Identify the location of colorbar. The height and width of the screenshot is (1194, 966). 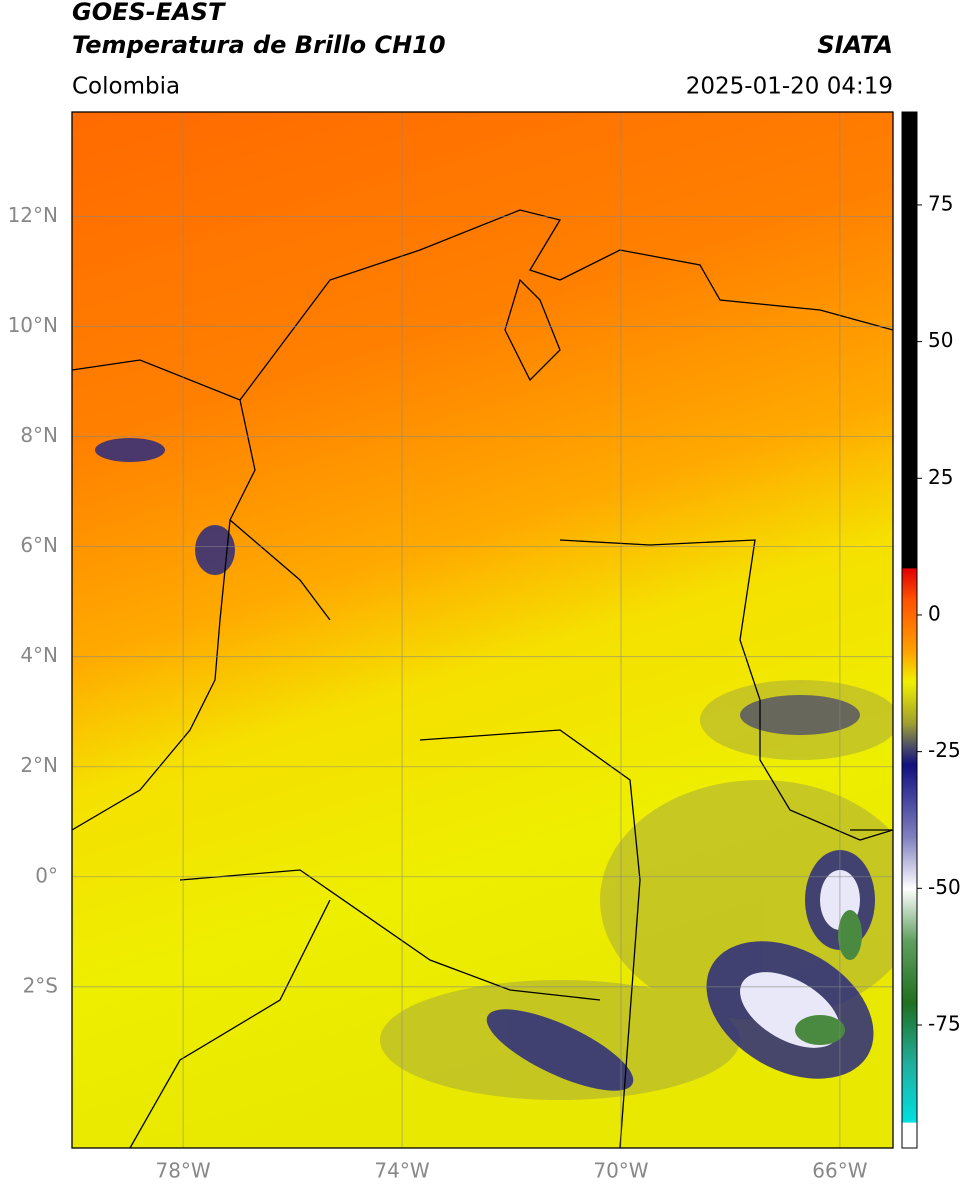
(909, 630).